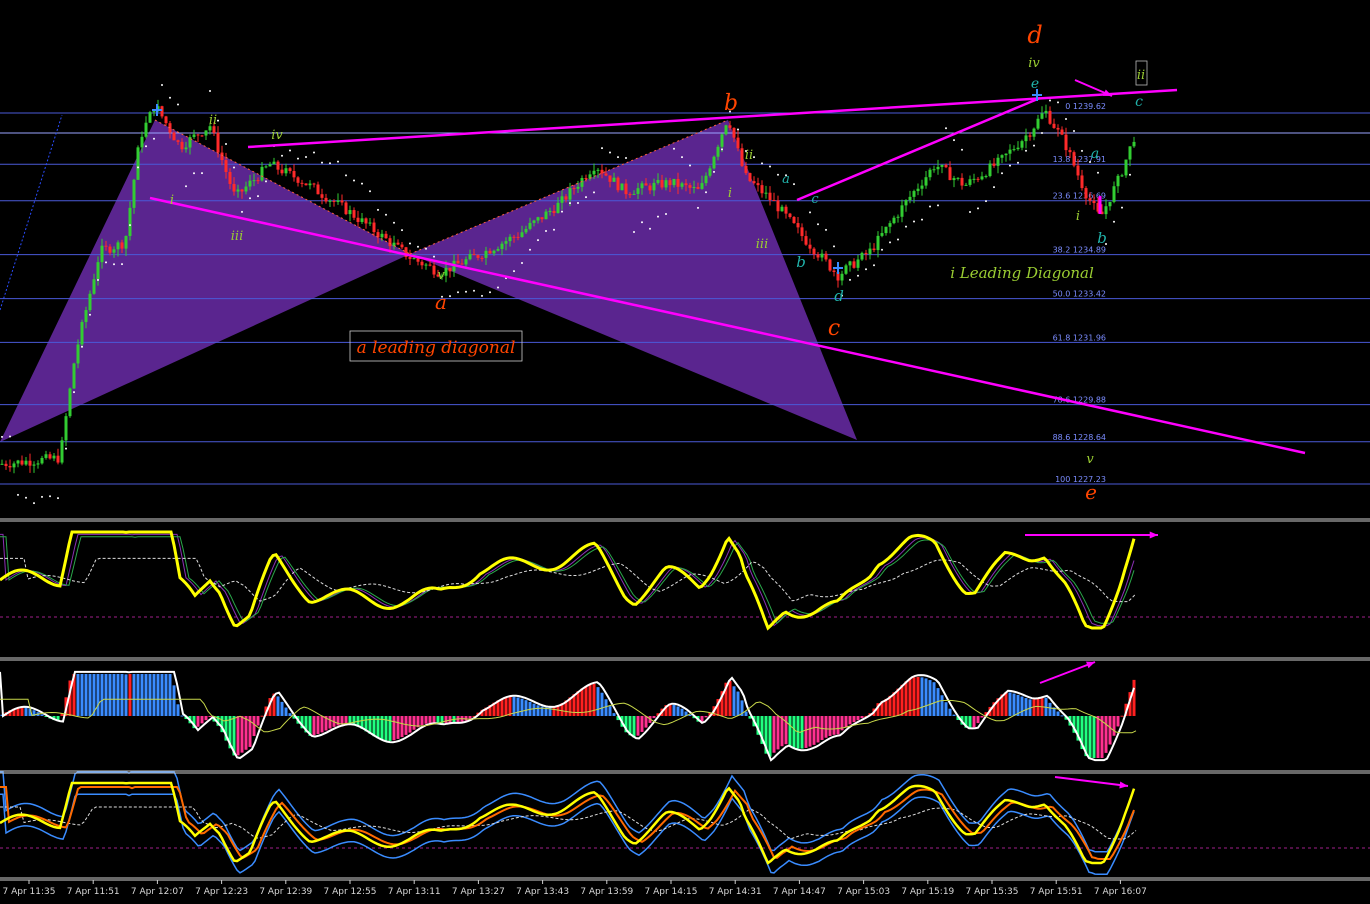  I want to click on annotations: a leading diagonal i Leading Diagonal, so click(721, 313).